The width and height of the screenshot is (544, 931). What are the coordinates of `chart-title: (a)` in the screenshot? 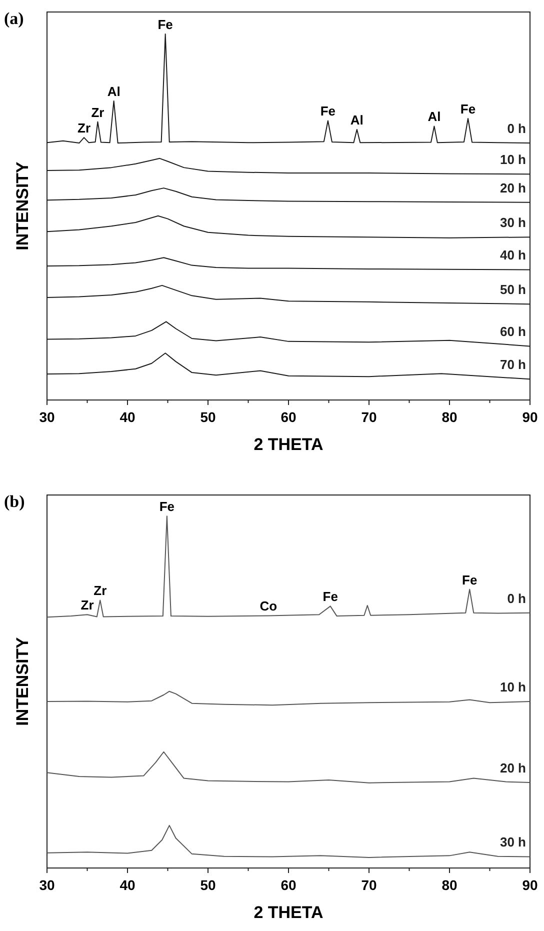 It's located at (14, 18).